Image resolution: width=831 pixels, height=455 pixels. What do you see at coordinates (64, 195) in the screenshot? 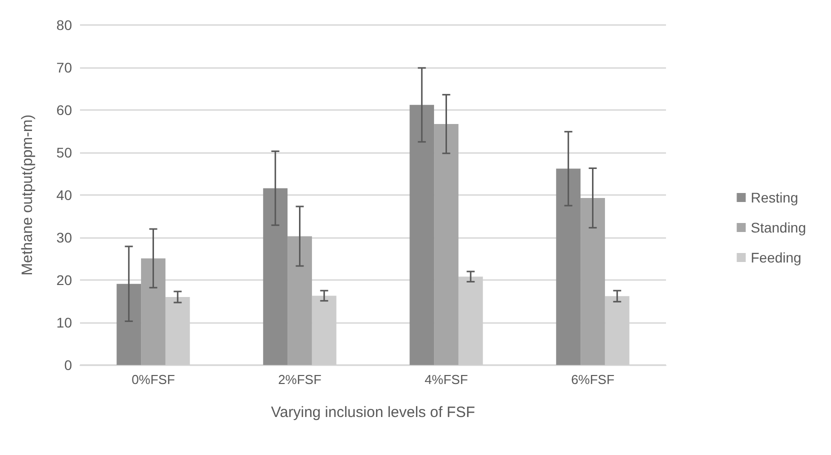
I see `y-tick-label: 40` at bounding box center [64, 195].